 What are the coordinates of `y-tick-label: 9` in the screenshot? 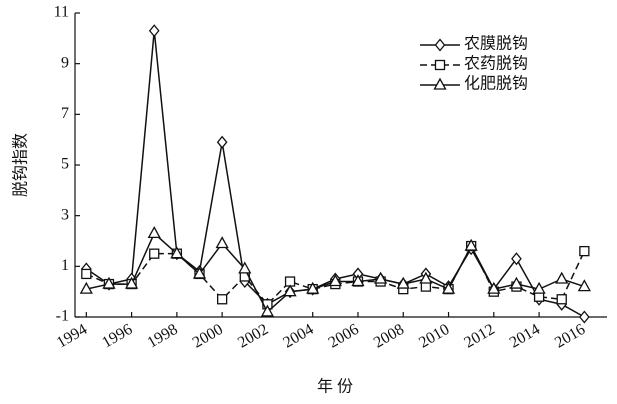 It's located at (65, 62).